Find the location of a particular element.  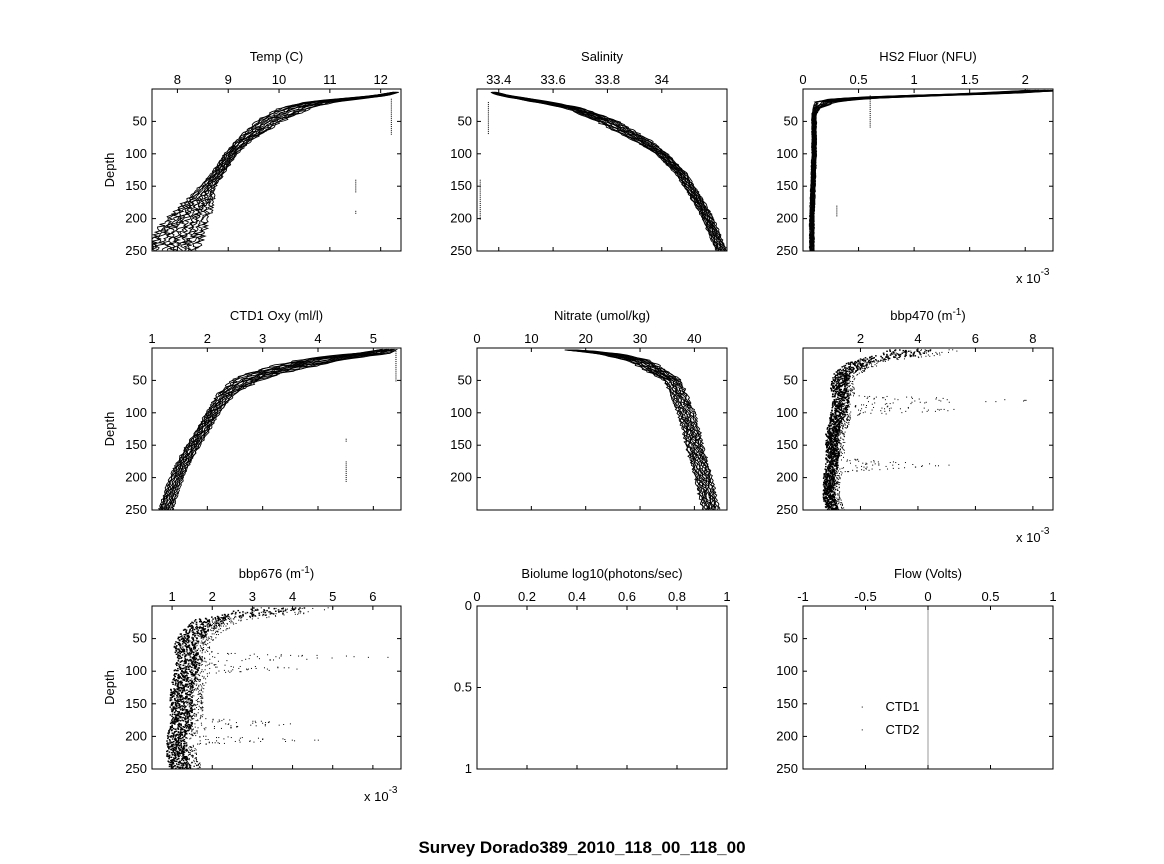

multiplier-bbp676: x 10-3 is located at coordinates (381, 794).